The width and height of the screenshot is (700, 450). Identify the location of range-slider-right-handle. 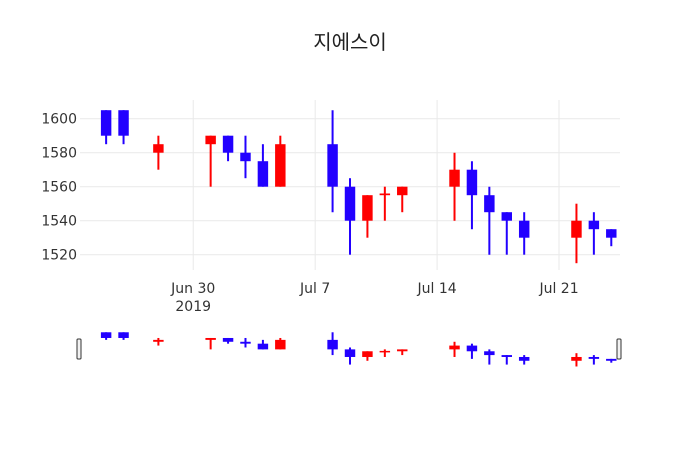
(619, 349).